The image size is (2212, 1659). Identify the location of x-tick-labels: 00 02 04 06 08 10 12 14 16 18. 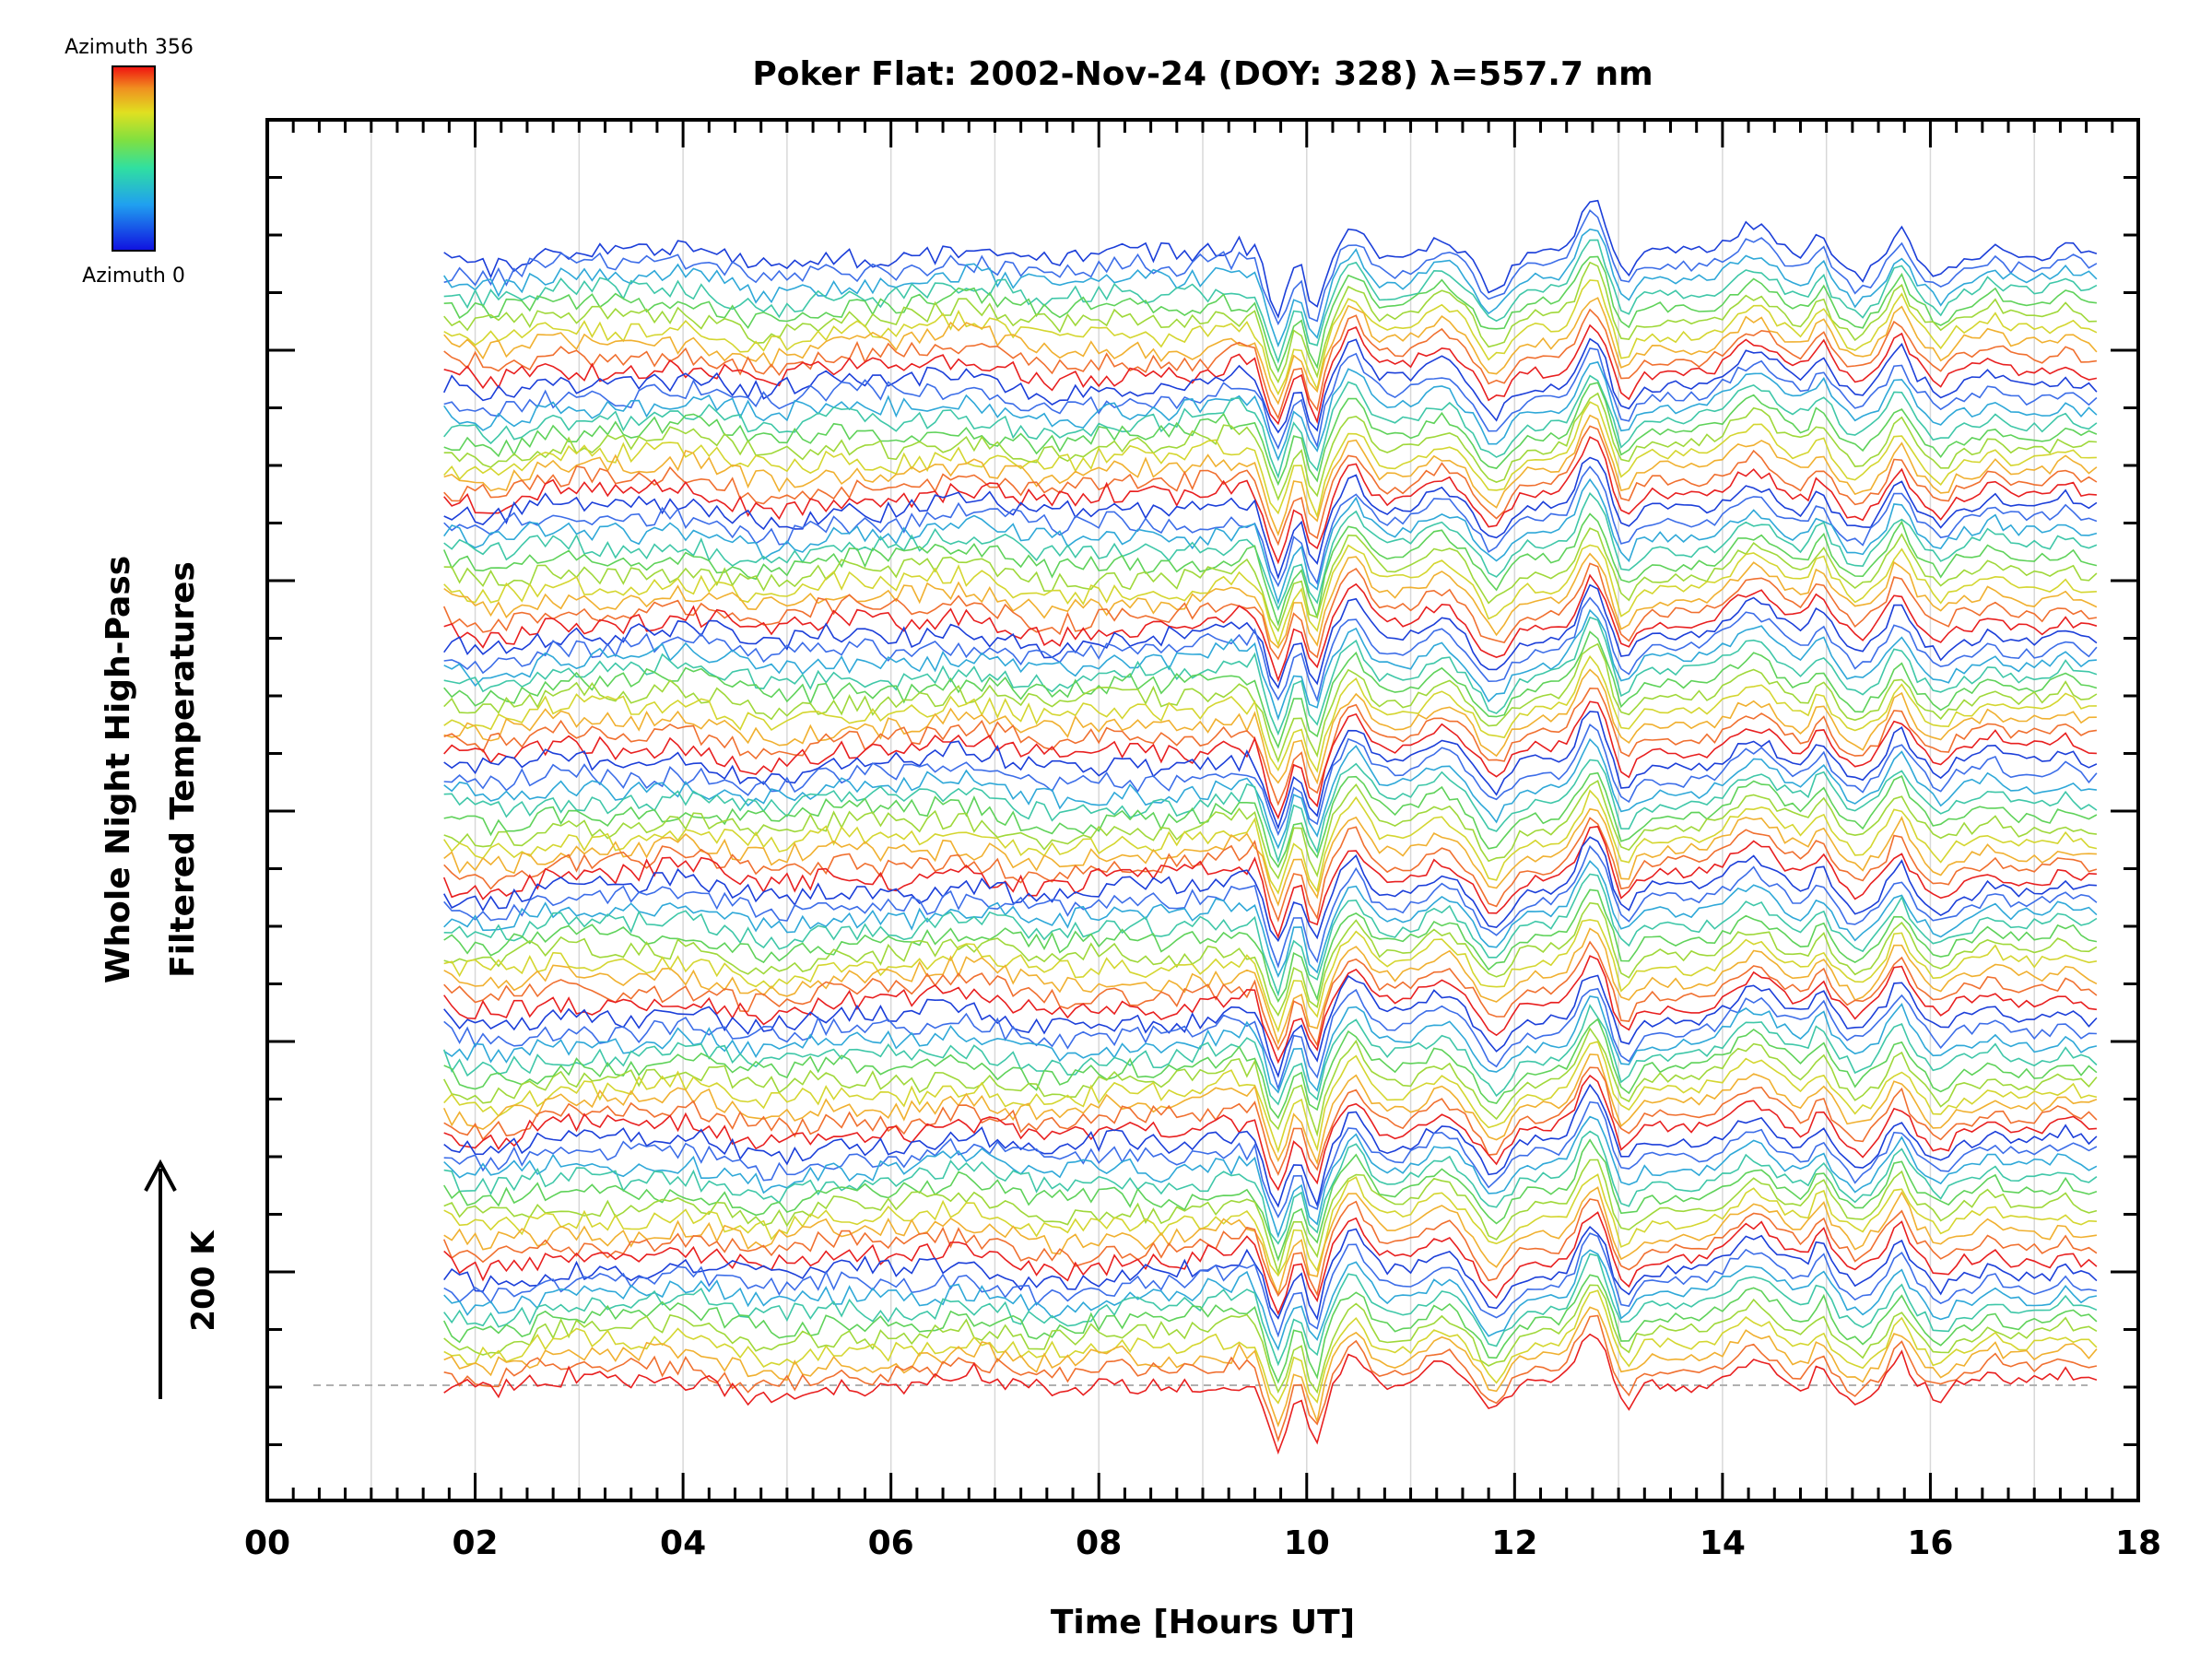
(1202, 1543).